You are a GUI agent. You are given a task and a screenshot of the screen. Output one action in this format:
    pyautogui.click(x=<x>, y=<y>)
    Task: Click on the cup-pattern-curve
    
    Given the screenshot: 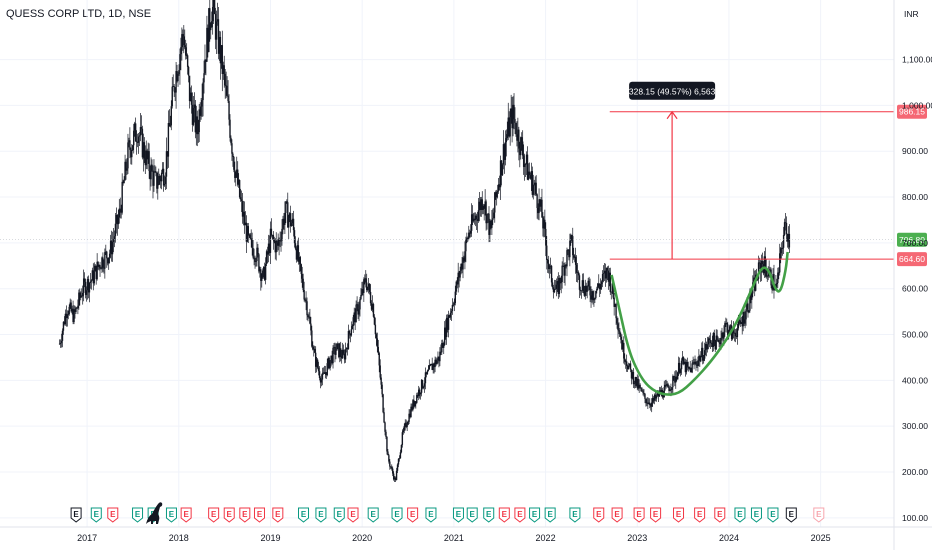 What is the action you would take?
    pyautogui.click(x=699, y=323)
    